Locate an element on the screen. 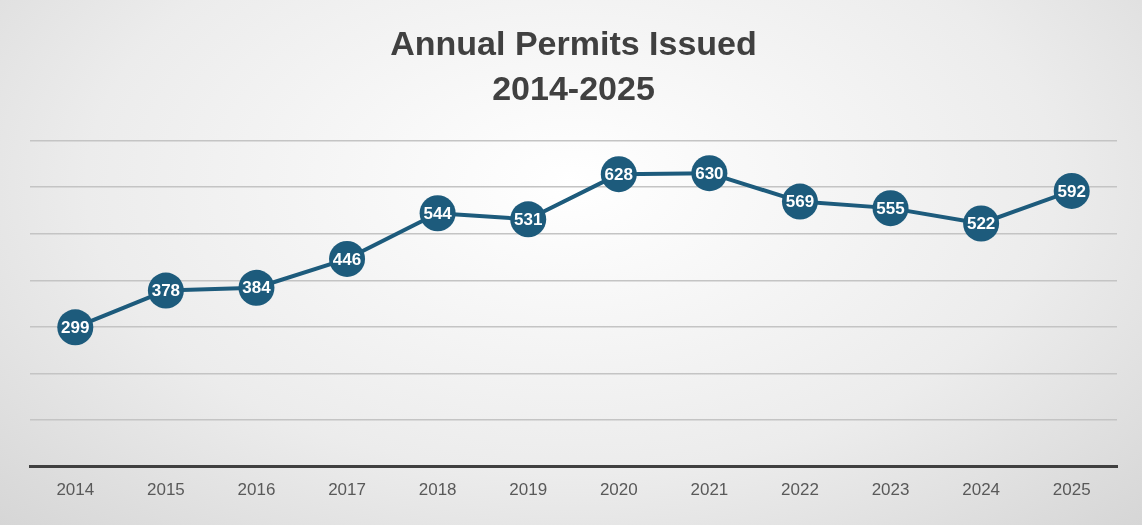 This screenshot has width=1142, height=525. x-tick-label: 2021 is located at coordinates (709, 490).